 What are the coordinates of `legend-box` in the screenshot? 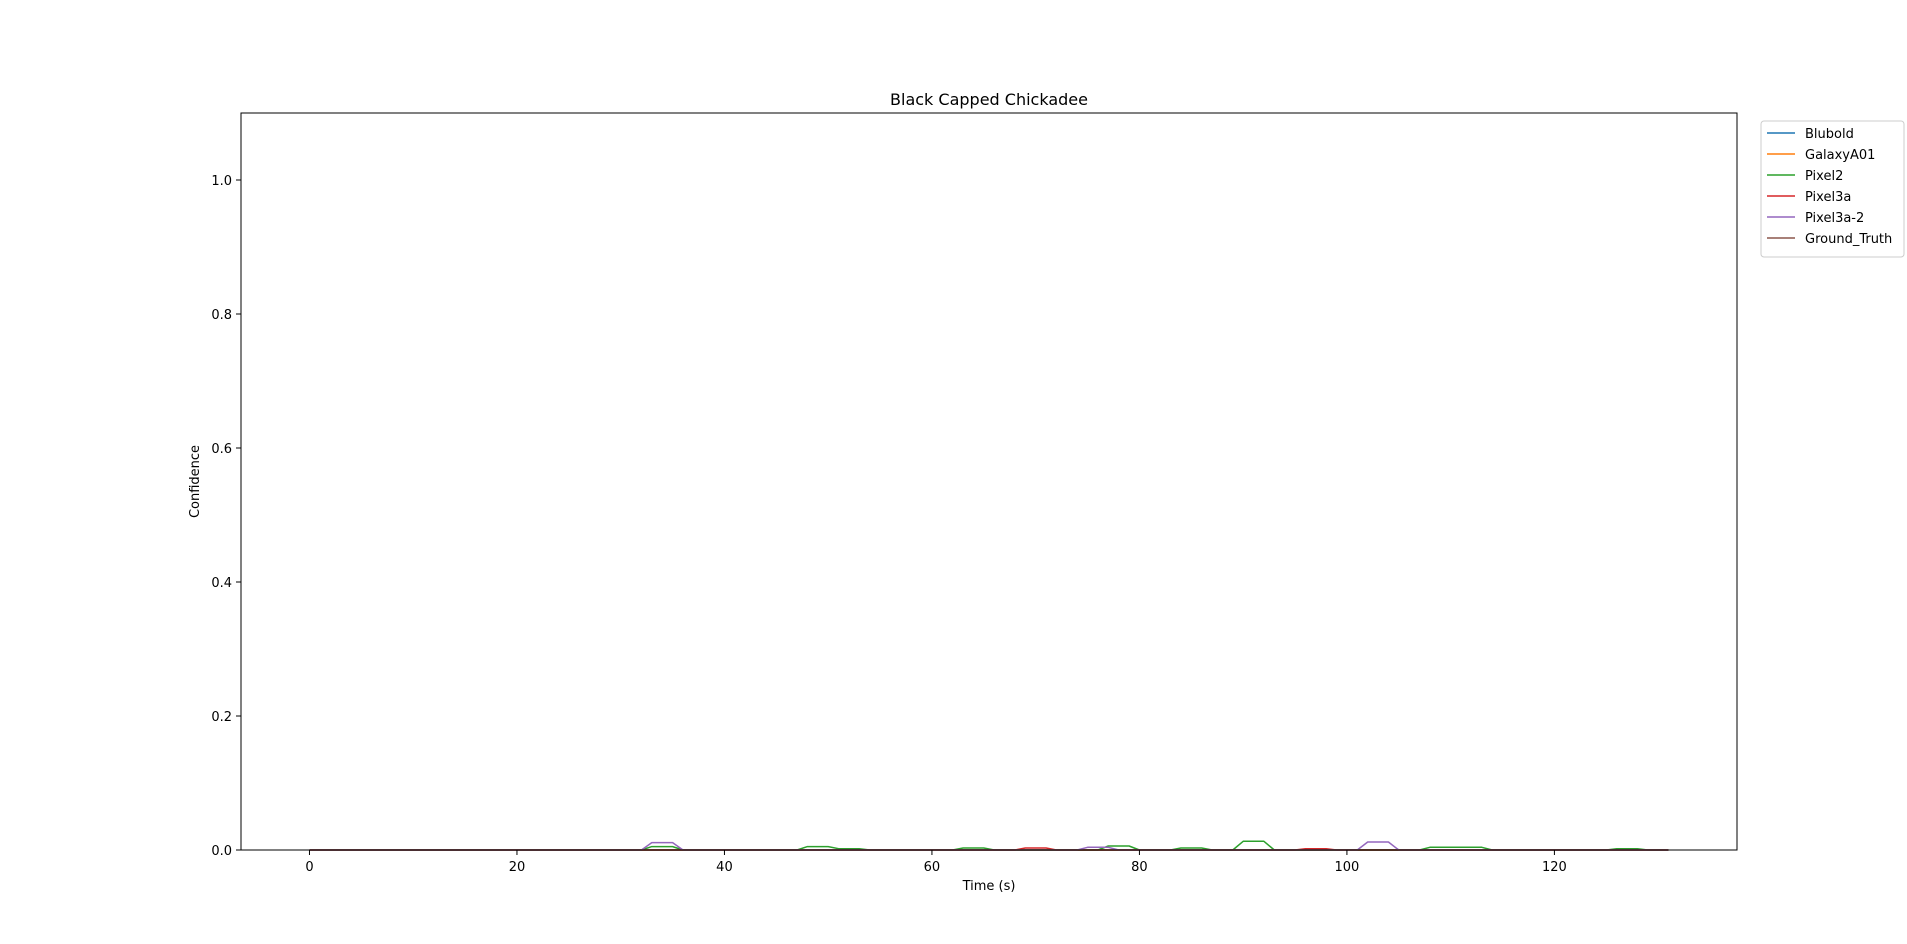 It's located at (1832, 189).